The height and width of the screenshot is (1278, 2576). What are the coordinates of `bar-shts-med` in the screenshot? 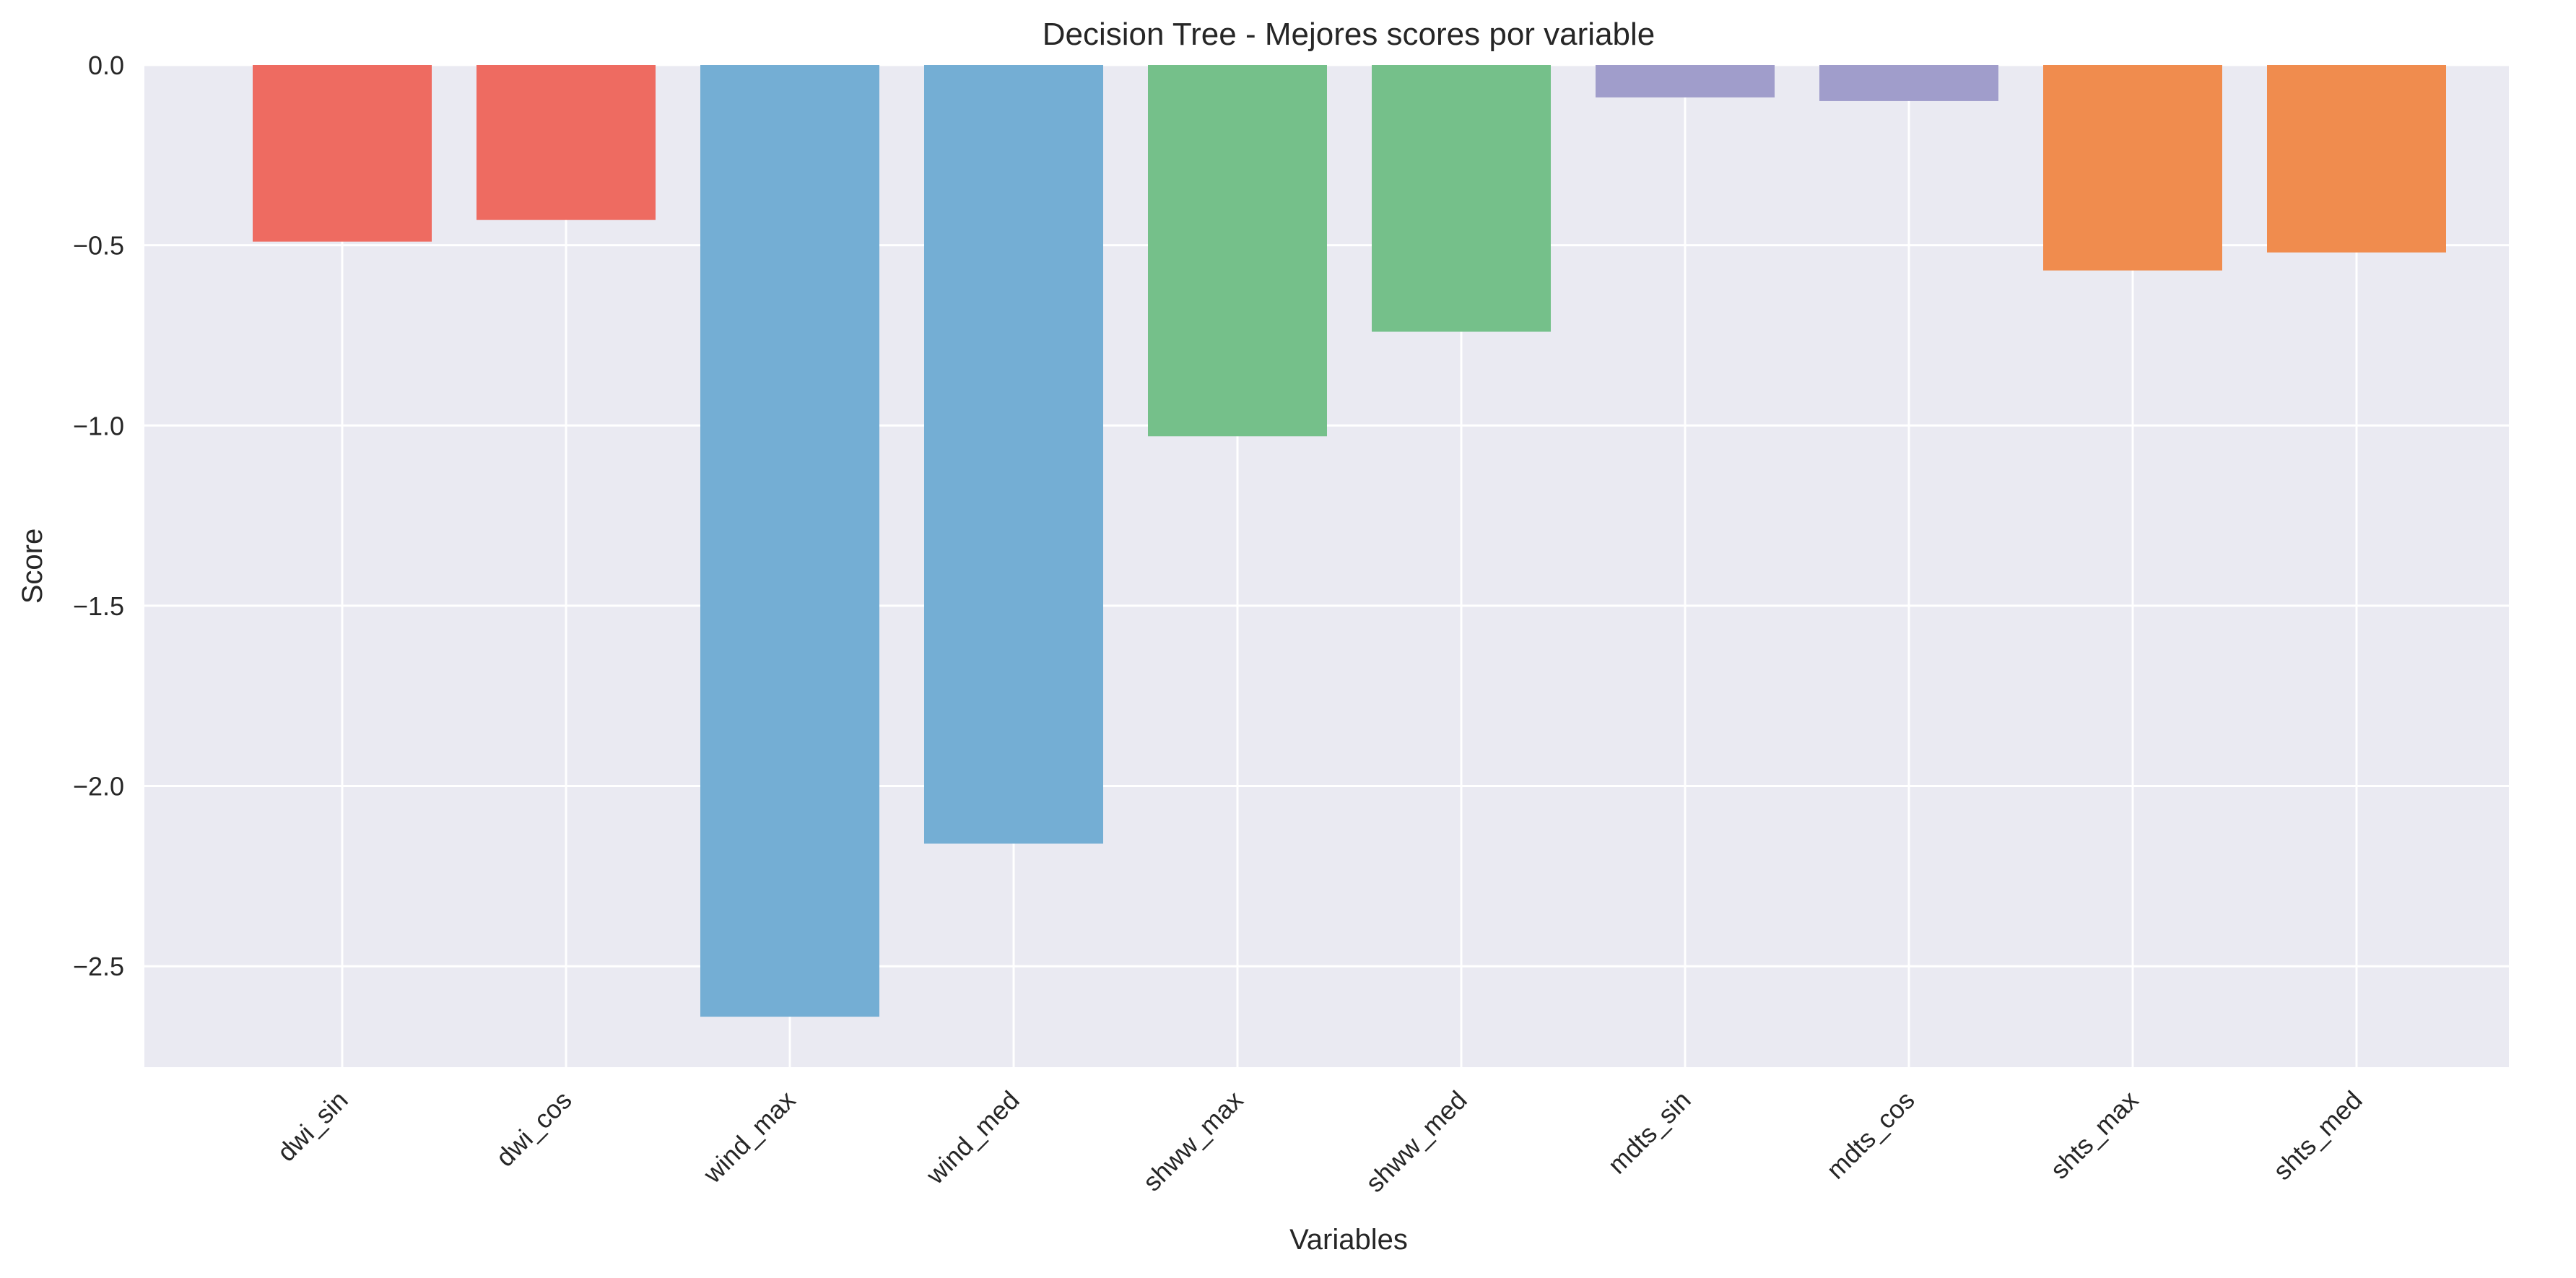 It's located at (2356, 159).